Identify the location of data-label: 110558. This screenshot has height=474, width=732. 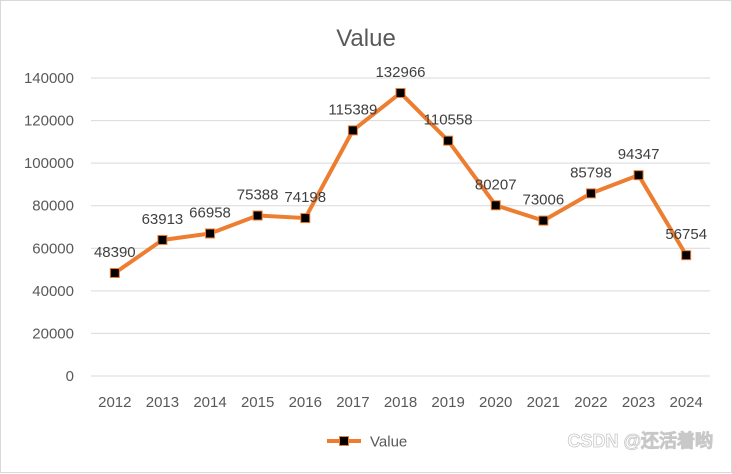
(448, 120).